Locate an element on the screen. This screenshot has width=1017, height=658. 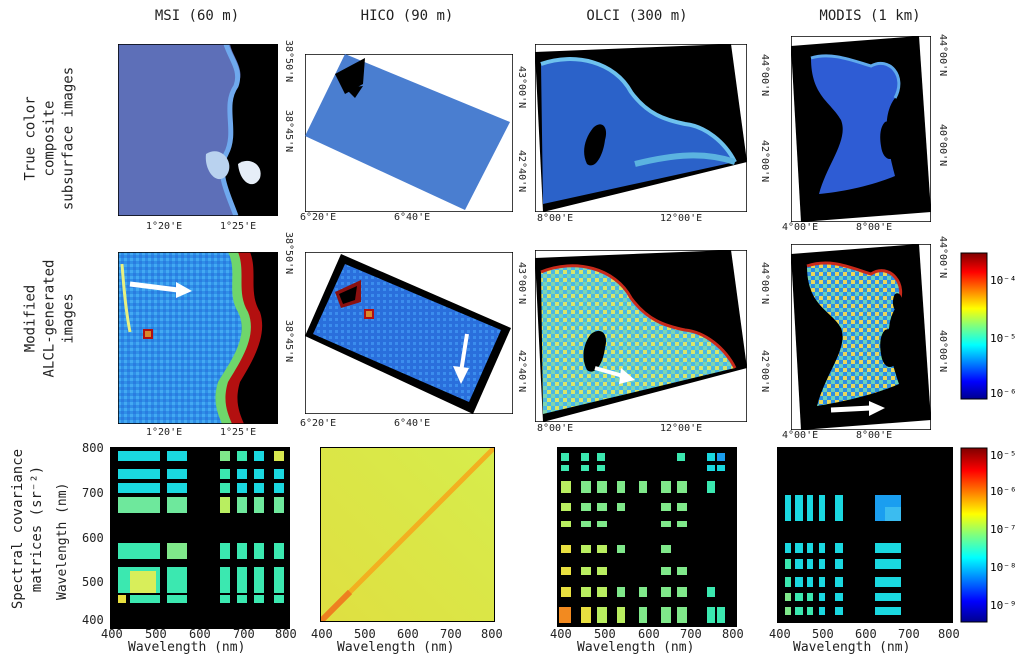
hico-cov-xtick: 400 is located at coordinates (322, 634).